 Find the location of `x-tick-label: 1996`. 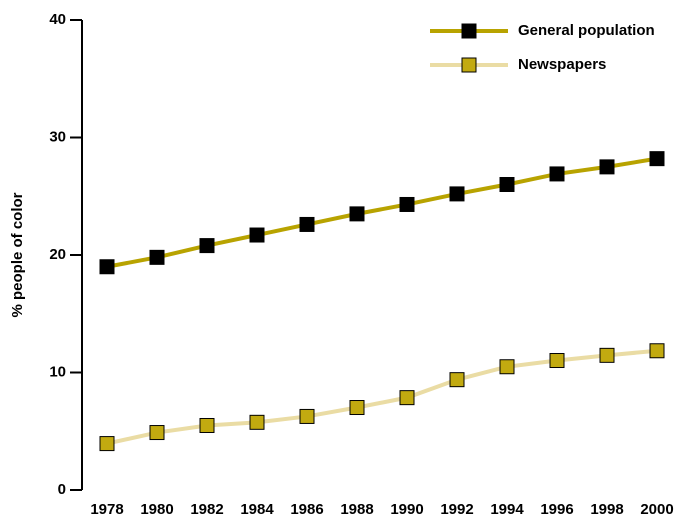

x-tick-label: 1996 is located at coordinates (556, 509).